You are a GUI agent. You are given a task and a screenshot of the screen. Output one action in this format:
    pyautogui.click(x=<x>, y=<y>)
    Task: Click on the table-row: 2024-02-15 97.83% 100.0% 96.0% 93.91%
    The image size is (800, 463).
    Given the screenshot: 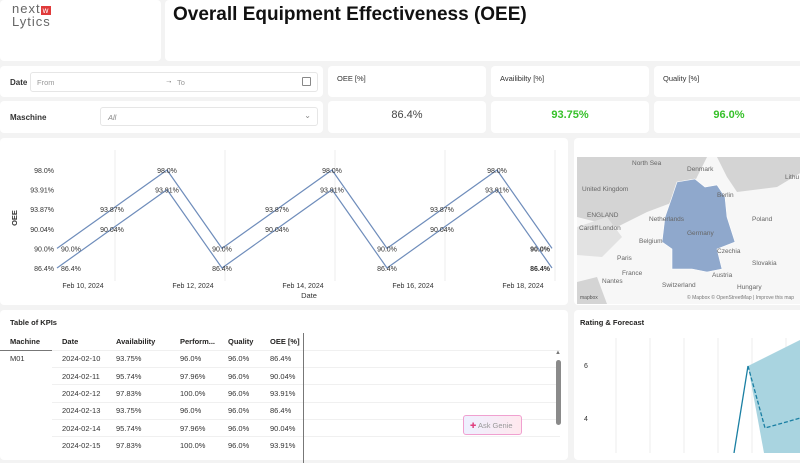 What is the action you would take?
    pyautogui.click(x=280, y=445)
    